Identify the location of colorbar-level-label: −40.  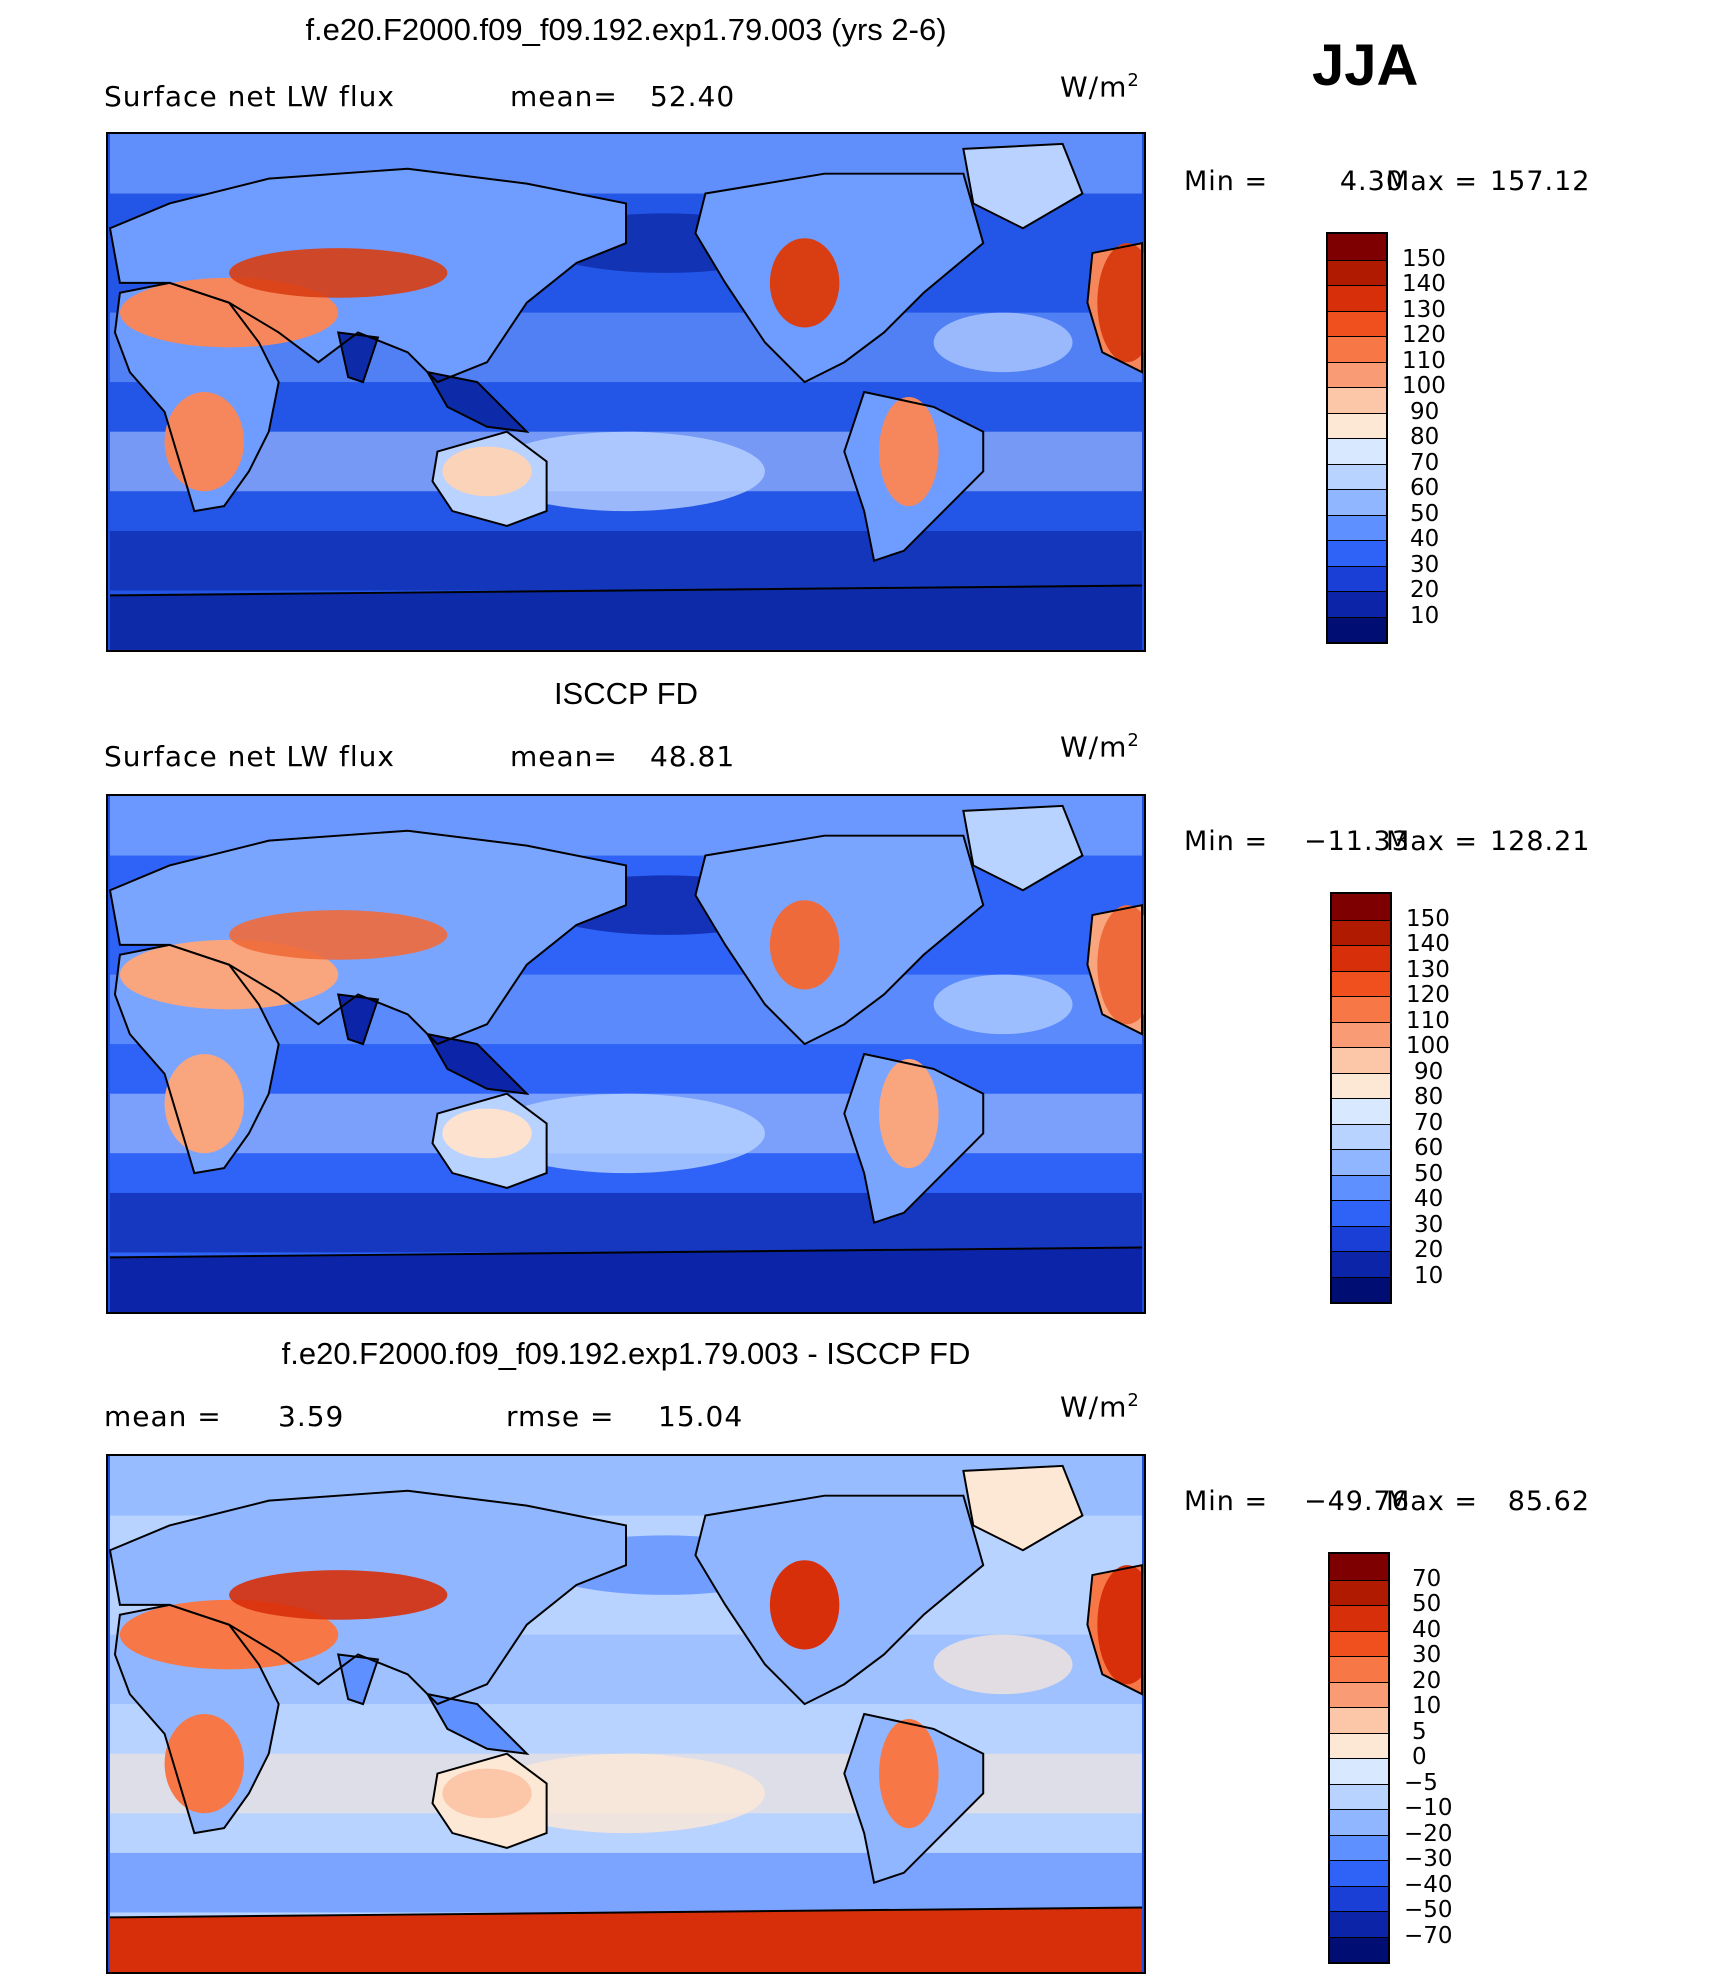
(1428, 1884).